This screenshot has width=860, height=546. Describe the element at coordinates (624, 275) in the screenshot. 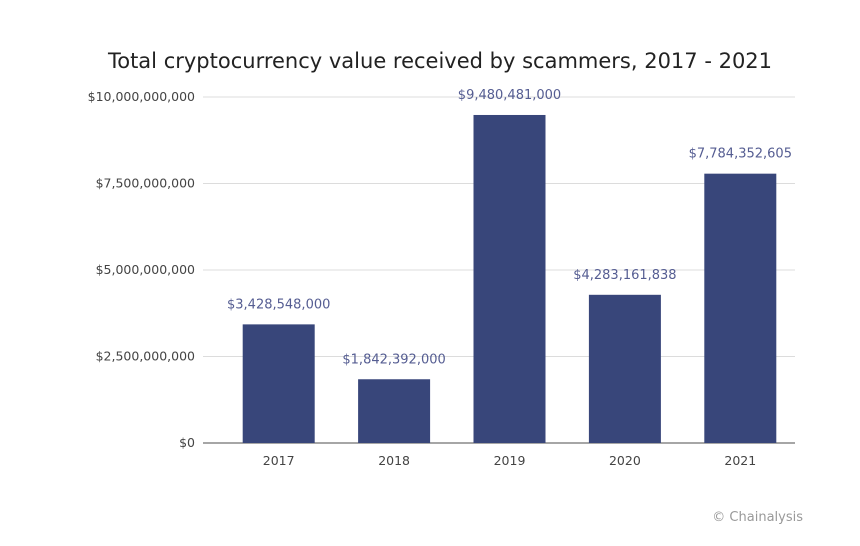

I see `data-label-2020: $4,283,161,838` at that location.